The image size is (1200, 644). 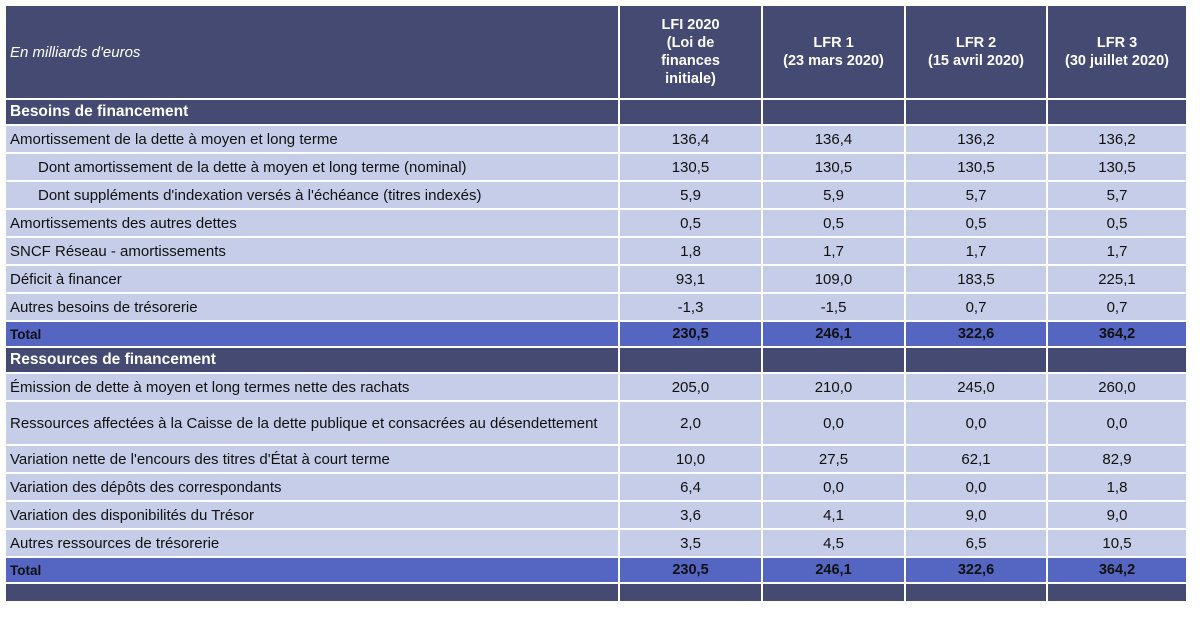 I want to click on cell-value: 2,0, so click(x=690, y=423).